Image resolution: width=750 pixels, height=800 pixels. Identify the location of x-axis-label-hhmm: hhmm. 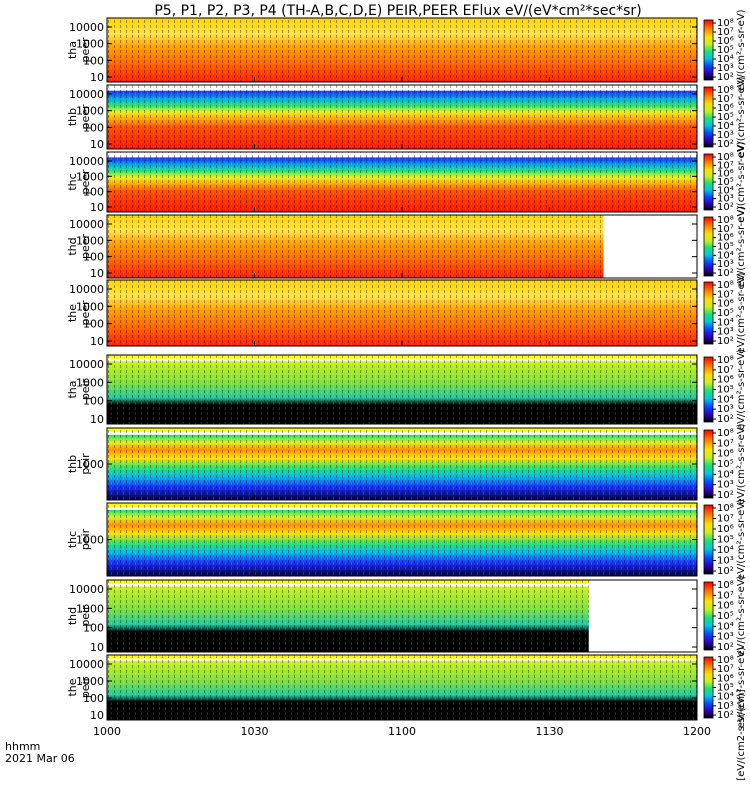
(22, 746).